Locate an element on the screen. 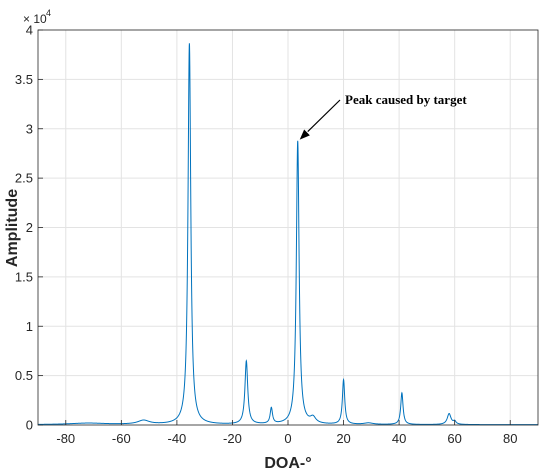 This screenshot has width=550, height=476. annotation-arrow-head is located at coordinates (304, 134).